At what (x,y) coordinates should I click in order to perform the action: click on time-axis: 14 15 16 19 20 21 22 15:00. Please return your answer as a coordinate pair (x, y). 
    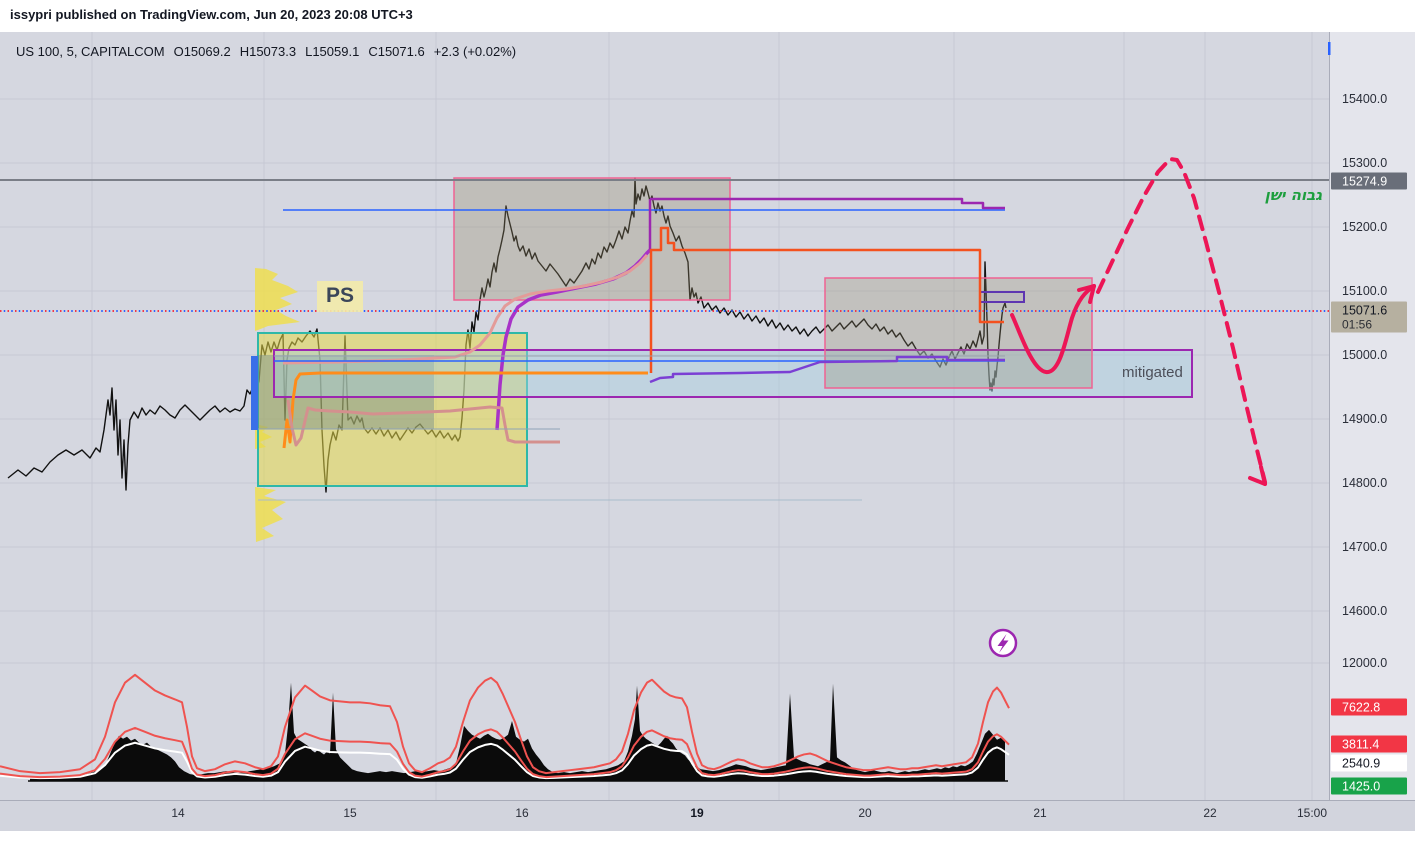
    Looking at the image, I should click on (707, 815).